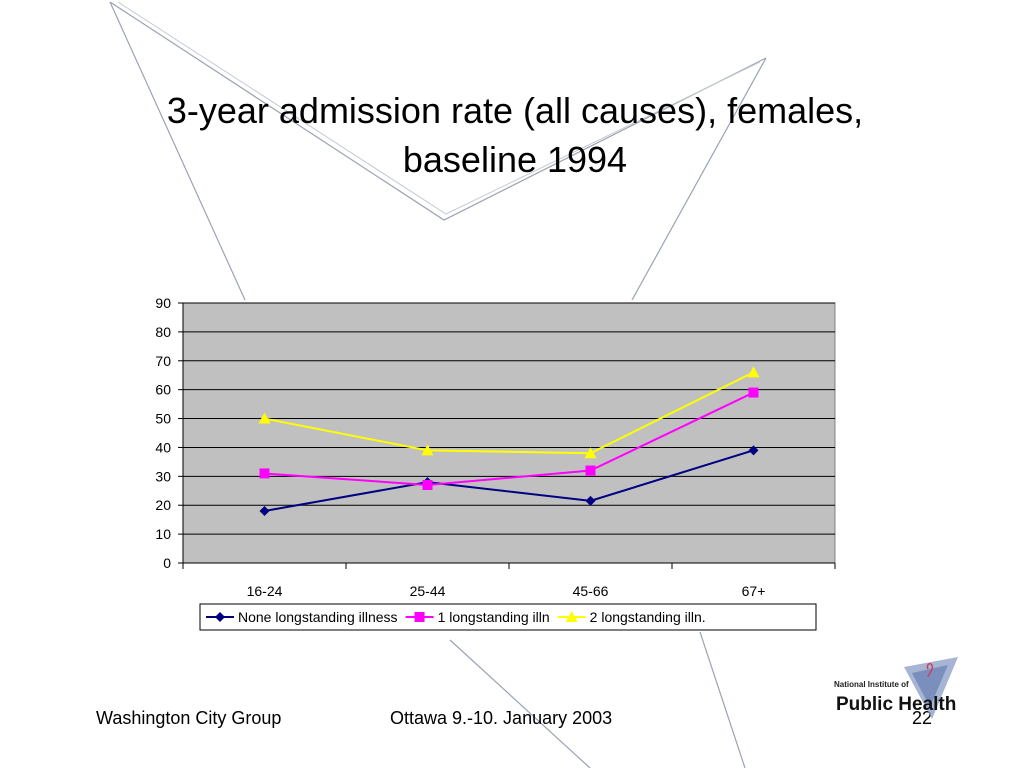 The height and width of the screenshot is (768, 1024). Describe the element at coordinates (318, 617) in the screenshot. I see `legend-label: None longstanding illness` at that location.